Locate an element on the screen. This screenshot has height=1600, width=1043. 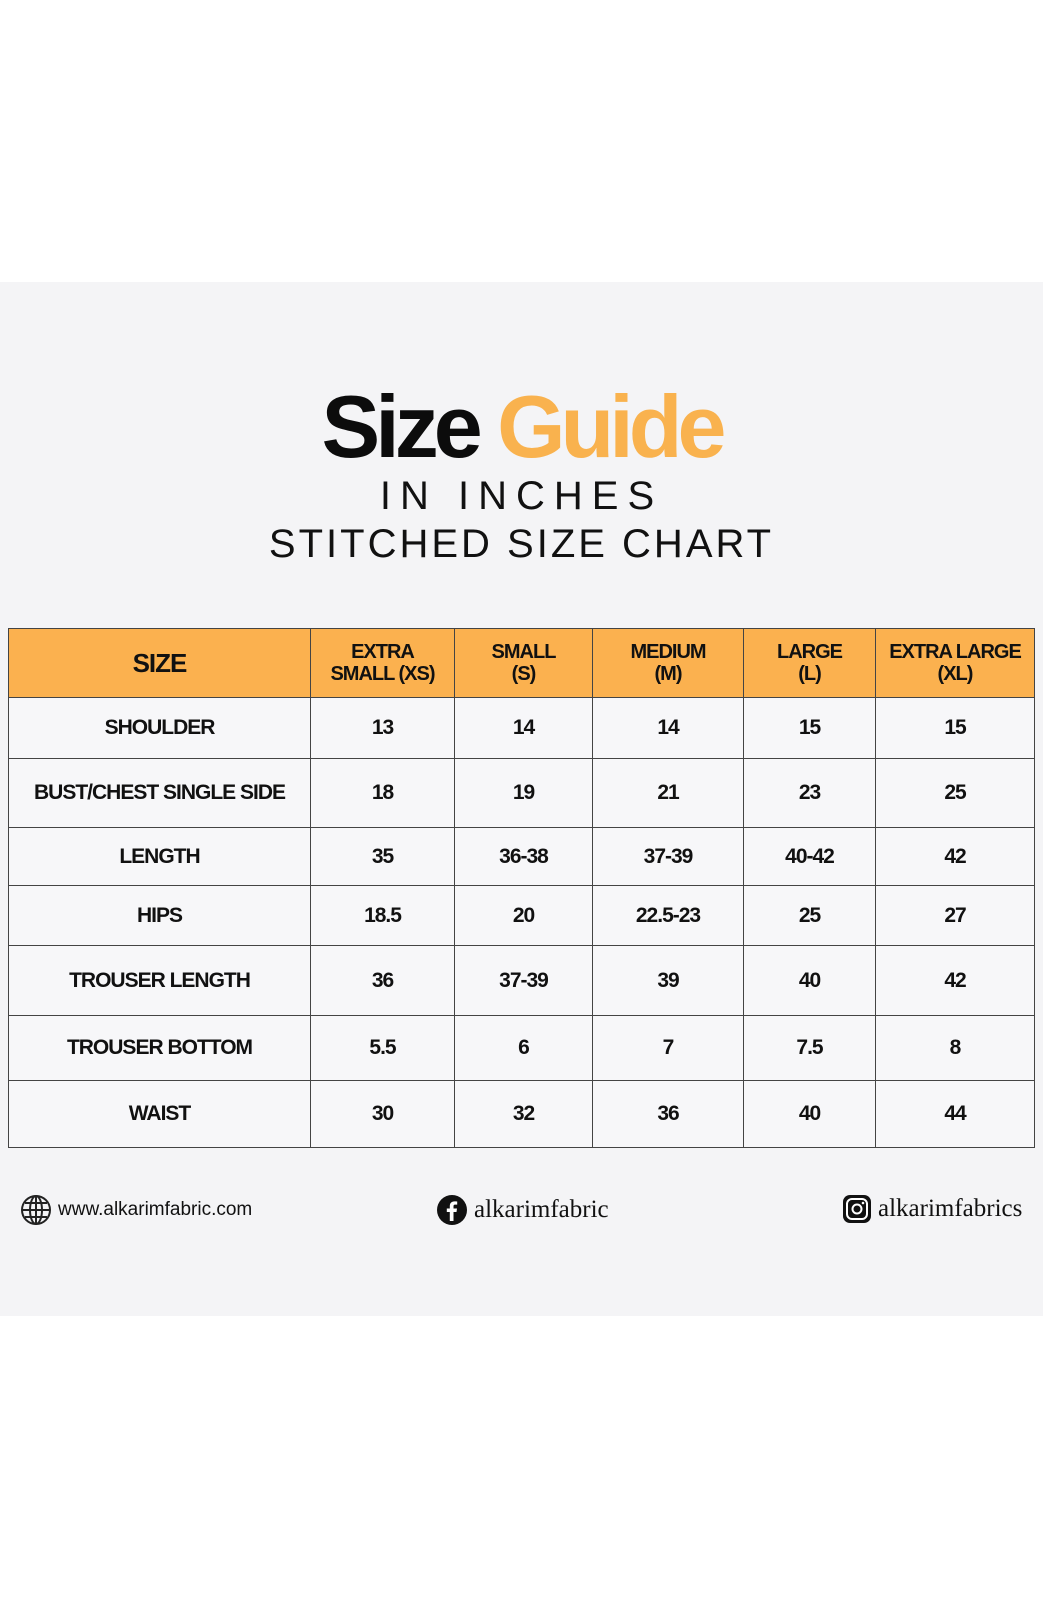
header-line: (L) is located at coordinates (810, 674).